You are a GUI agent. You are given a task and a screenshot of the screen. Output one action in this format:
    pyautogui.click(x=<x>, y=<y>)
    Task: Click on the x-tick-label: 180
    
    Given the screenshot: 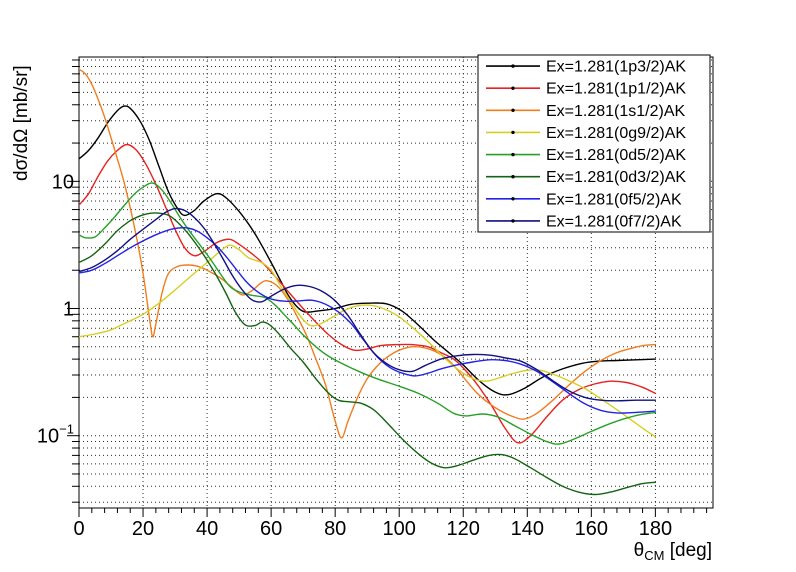 What is the action you would take?
    pyautogui.click(x=655, y=529)
    